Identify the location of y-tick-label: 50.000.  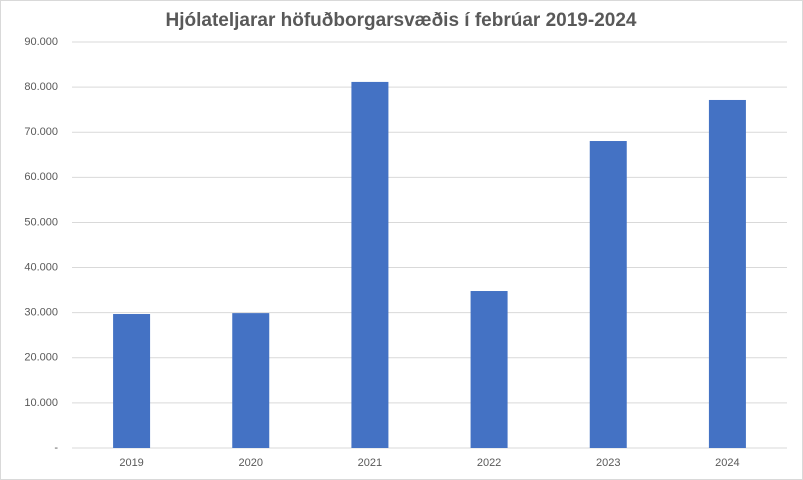
(41, 222).